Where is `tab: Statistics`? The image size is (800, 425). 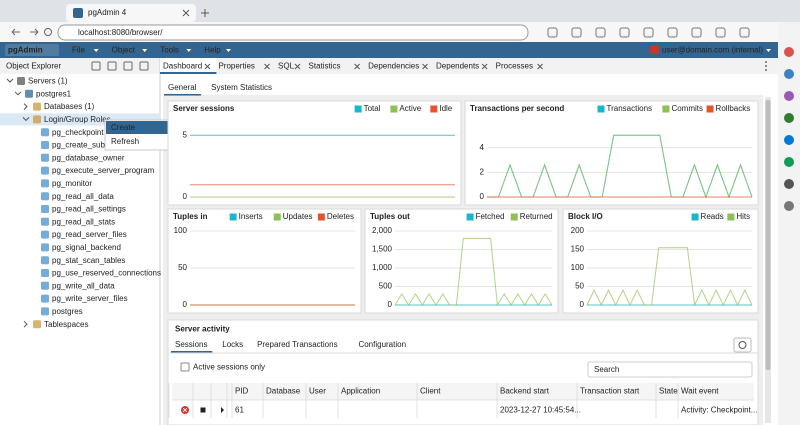 tab: Statistics is located at coordinates (325, 66).